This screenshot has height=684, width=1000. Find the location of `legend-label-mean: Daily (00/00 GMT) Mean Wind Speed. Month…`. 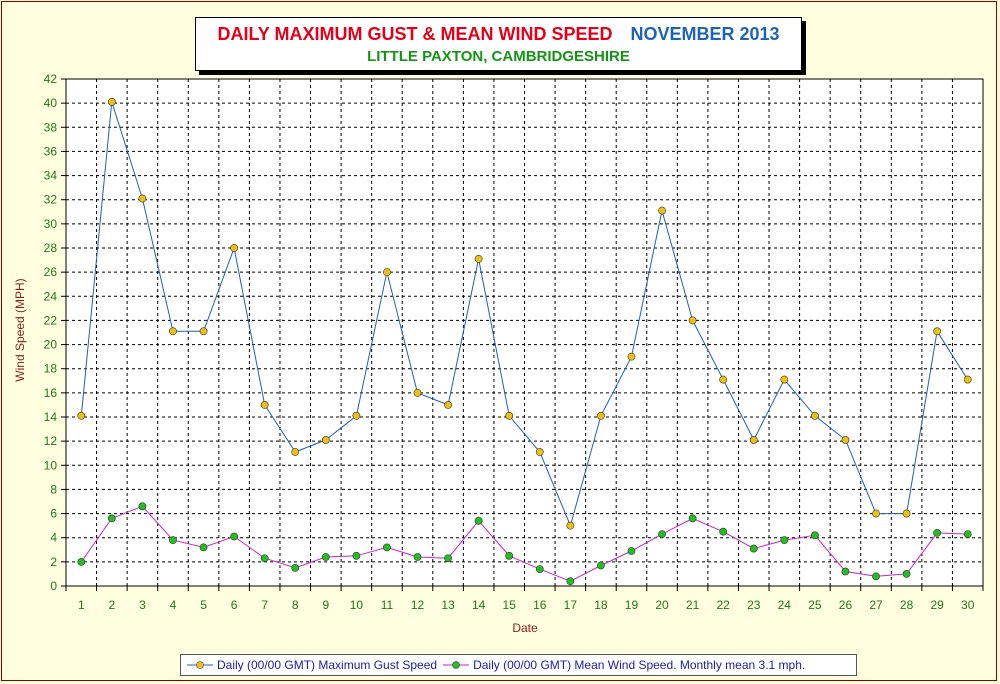

legend-label-mean: Daily (00/00 GMT) Mean Wind Speed. Month… is located at coordinates (639, 665).